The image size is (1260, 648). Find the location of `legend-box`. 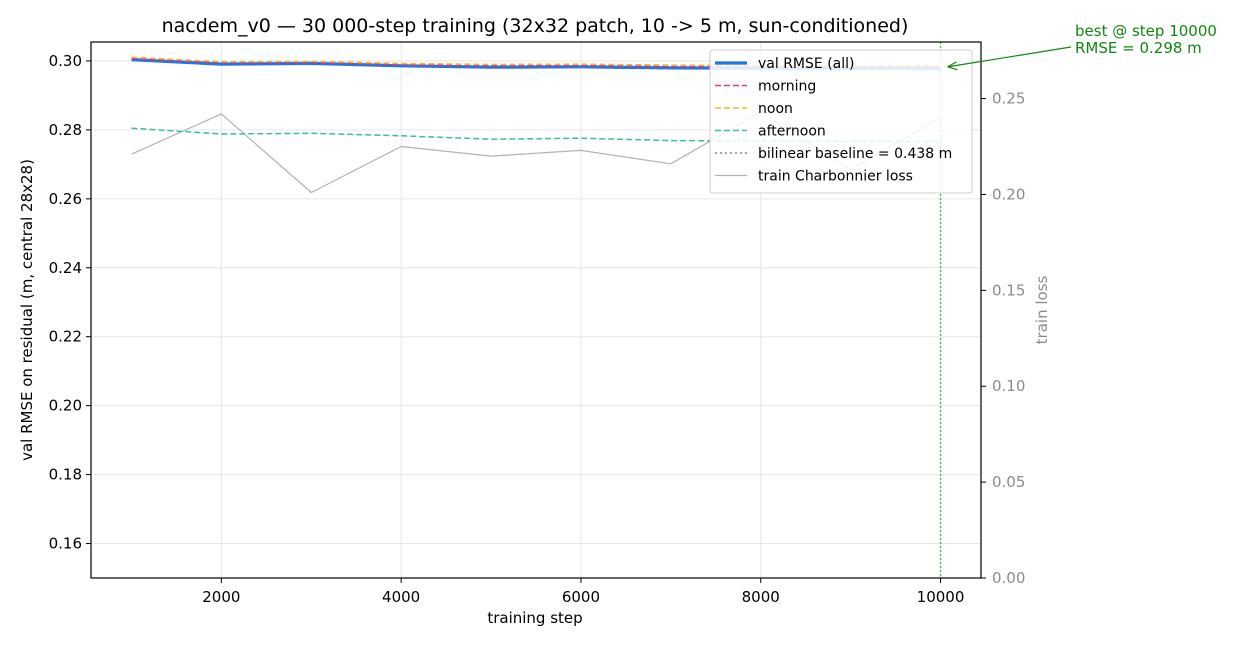

legend-box is located at coordinates (841, 121).